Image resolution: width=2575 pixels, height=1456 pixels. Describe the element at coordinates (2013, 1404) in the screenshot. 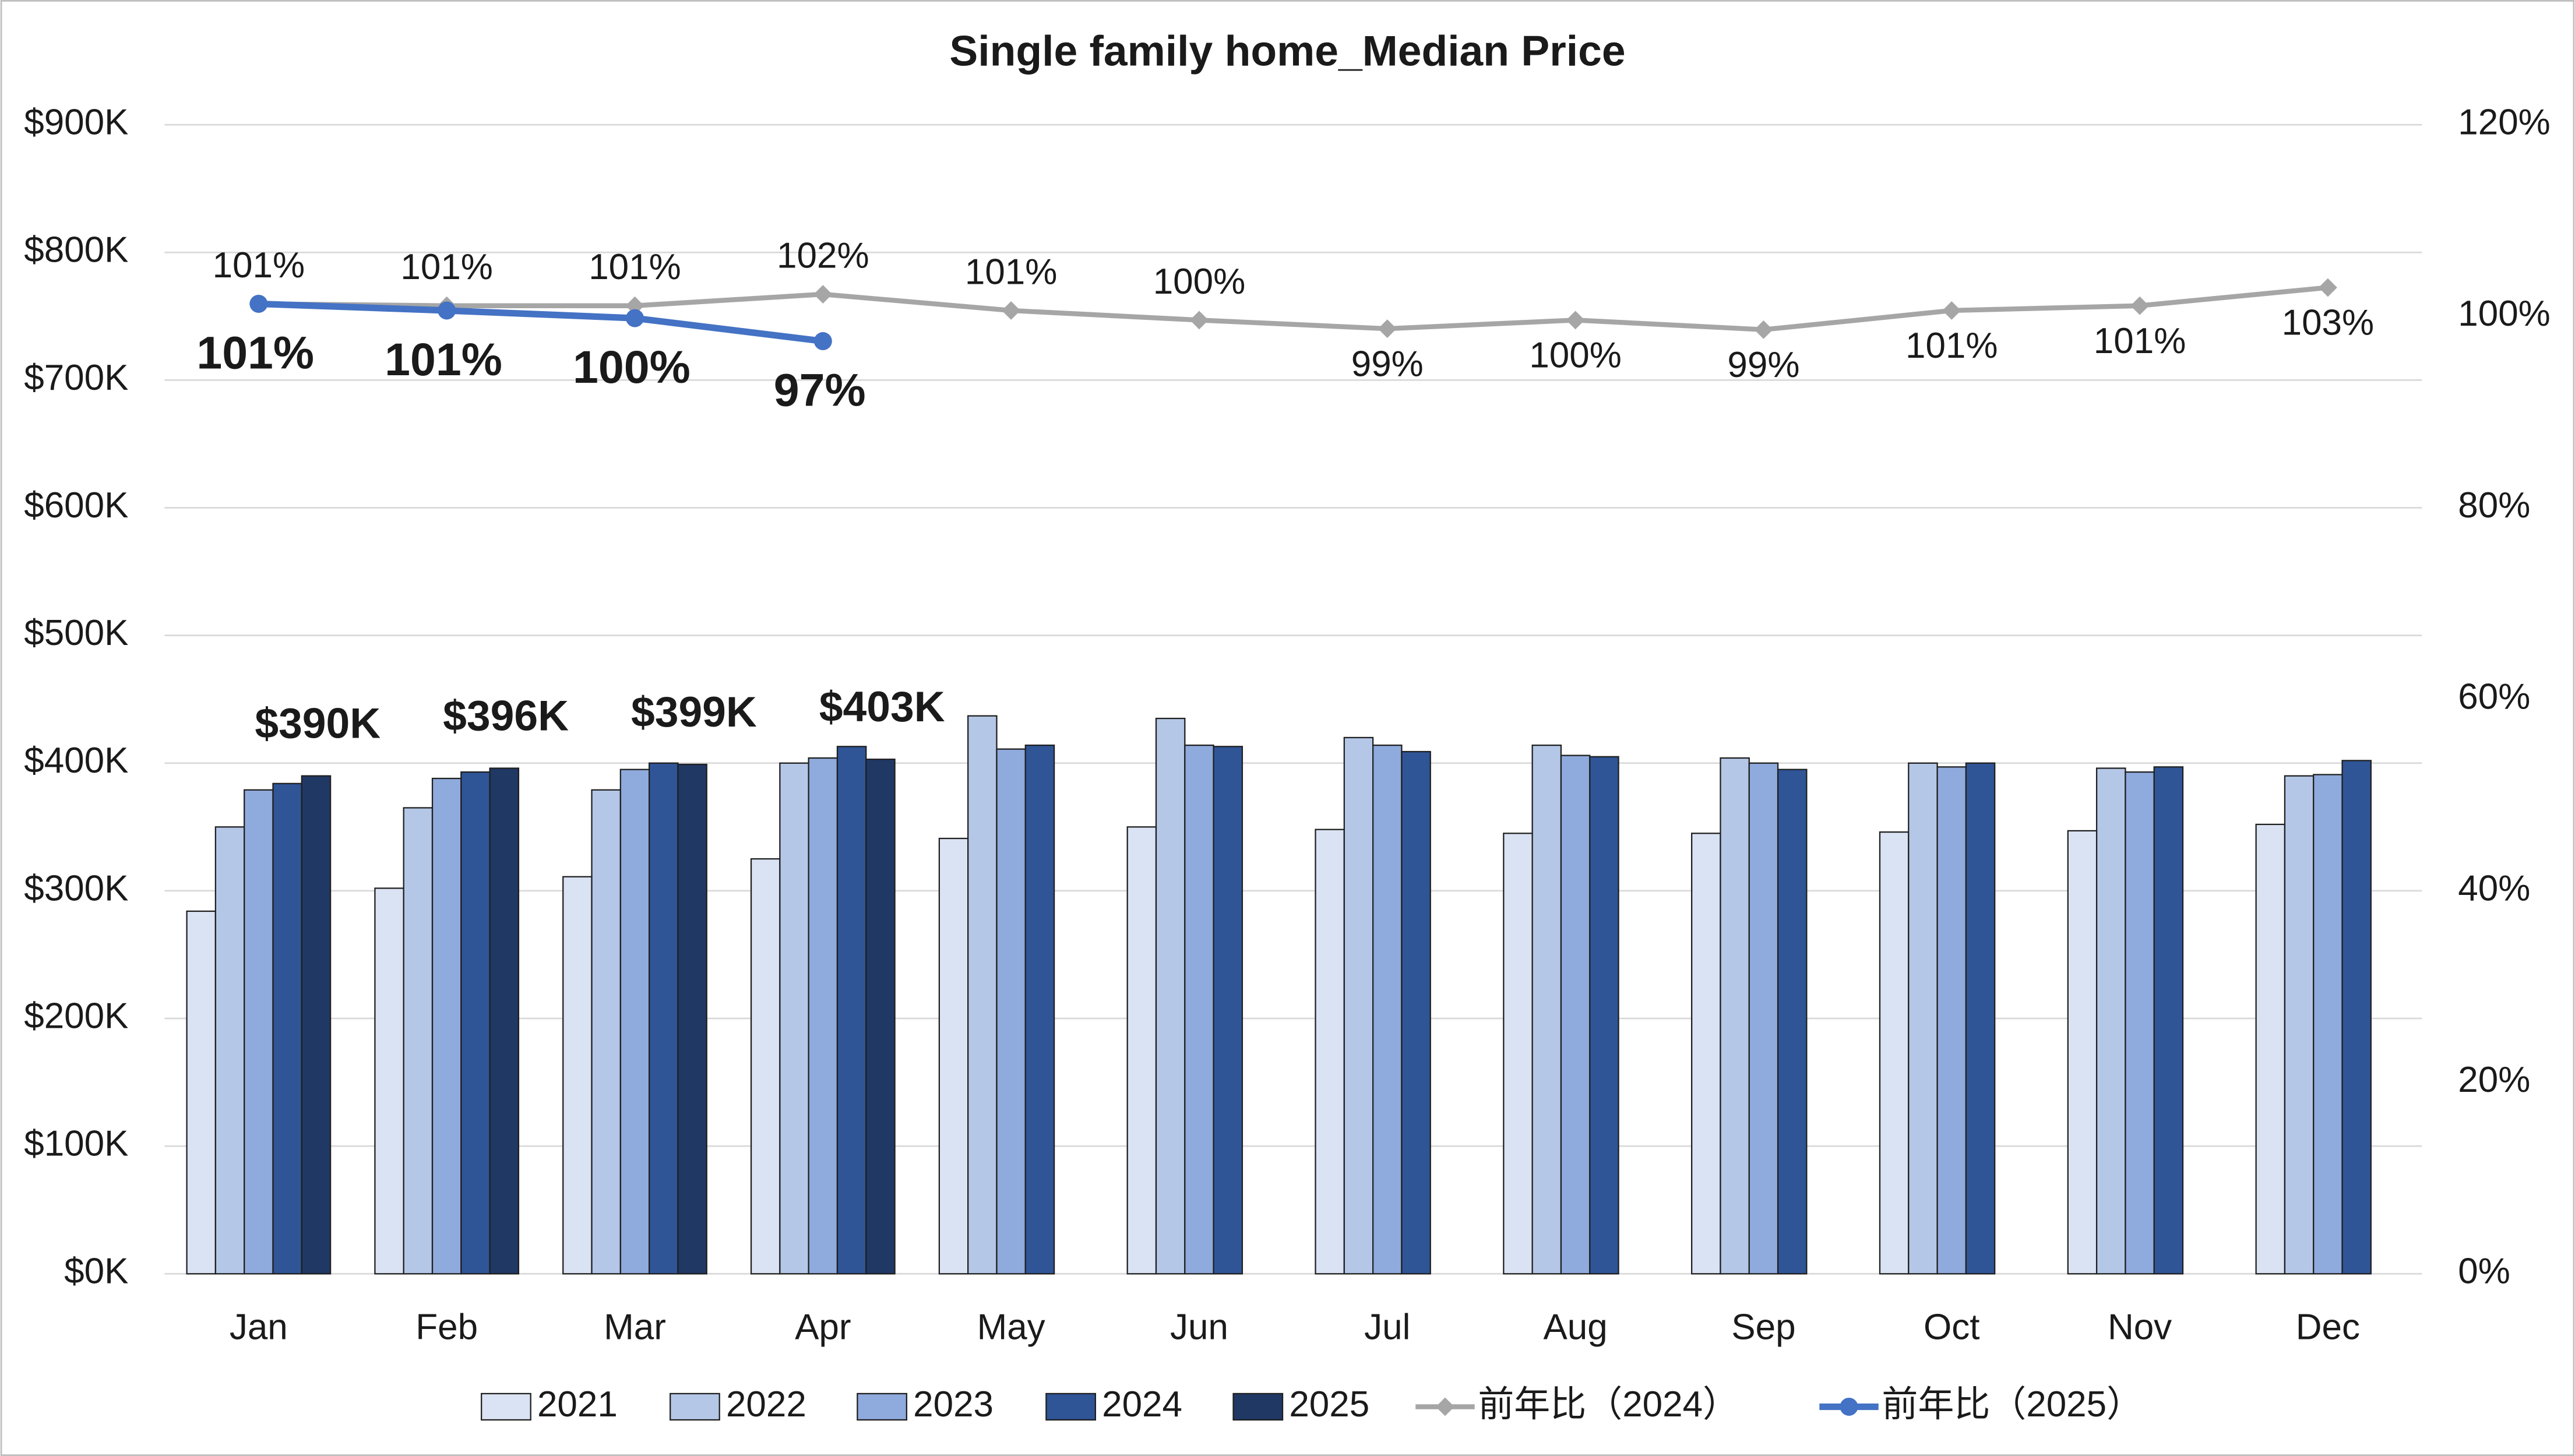

I see `legend-label: 前年比（2025）` at that location.